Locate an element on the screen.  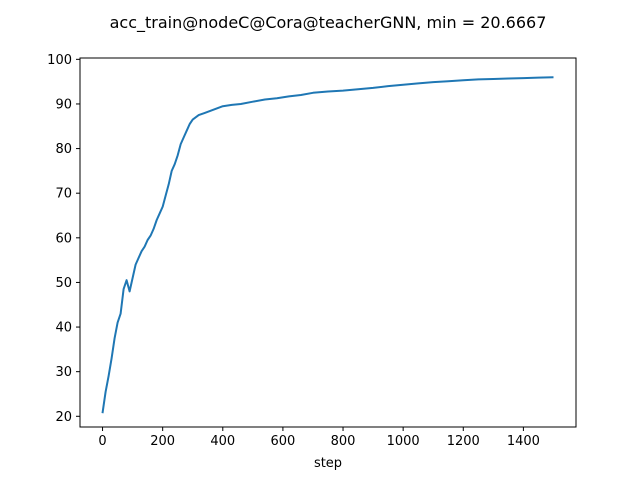
x-tick-label: 1400 is located at coordinates (523, 441).